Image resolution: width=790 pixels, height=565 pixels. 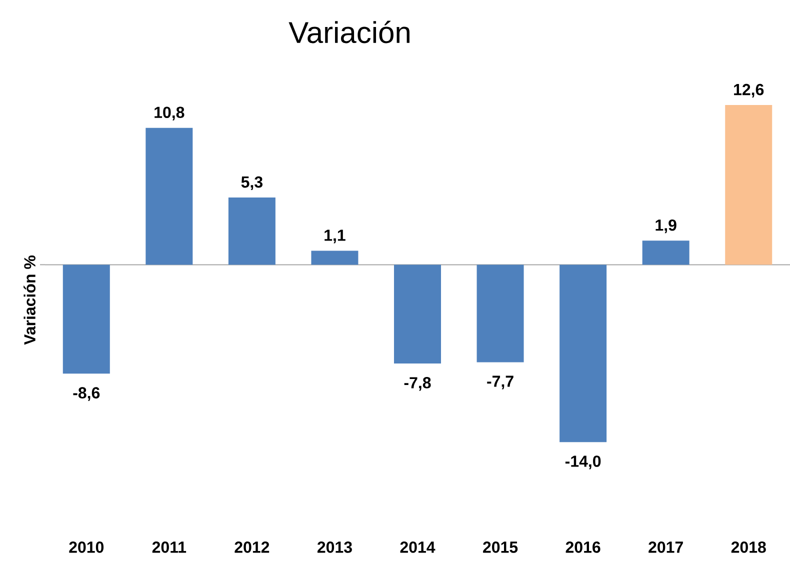 I want to click on data-label: -8,6, so click(x=86, y=394).